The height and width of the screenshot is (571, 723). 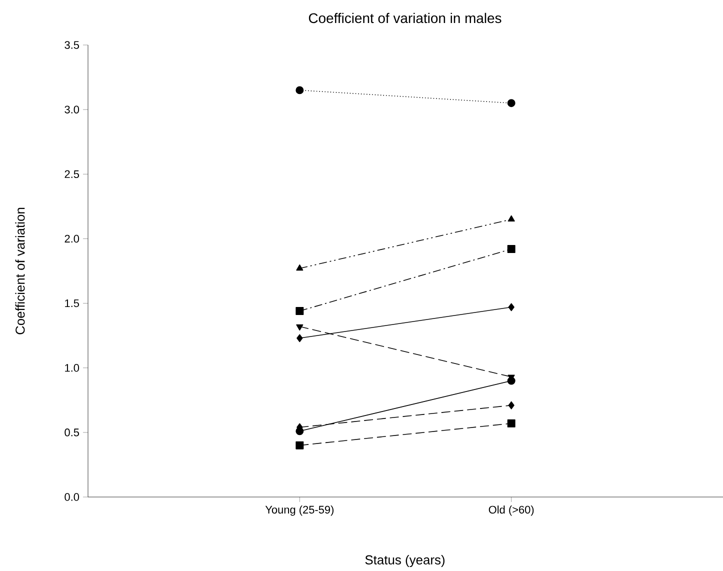 What do you see at coordinates (20, 271) in the screenshot?
I see `y-axis-title: Coefficient of variation` at bounding box center [20, 271].